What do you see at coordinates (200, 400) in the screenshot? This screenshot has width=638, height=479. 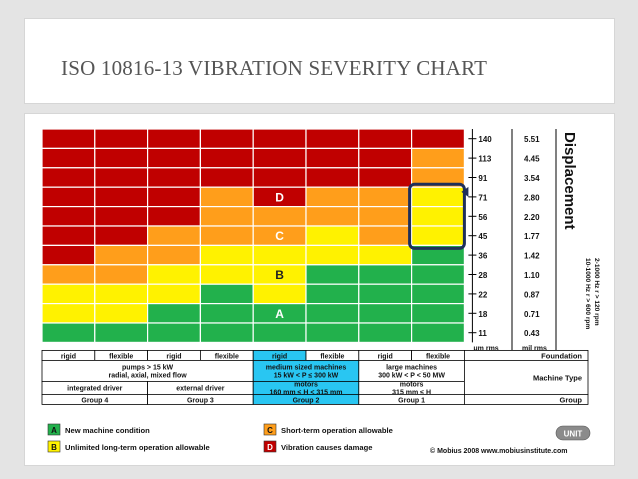 I see `group-label: Group 3` at bounding box center [200, 400].